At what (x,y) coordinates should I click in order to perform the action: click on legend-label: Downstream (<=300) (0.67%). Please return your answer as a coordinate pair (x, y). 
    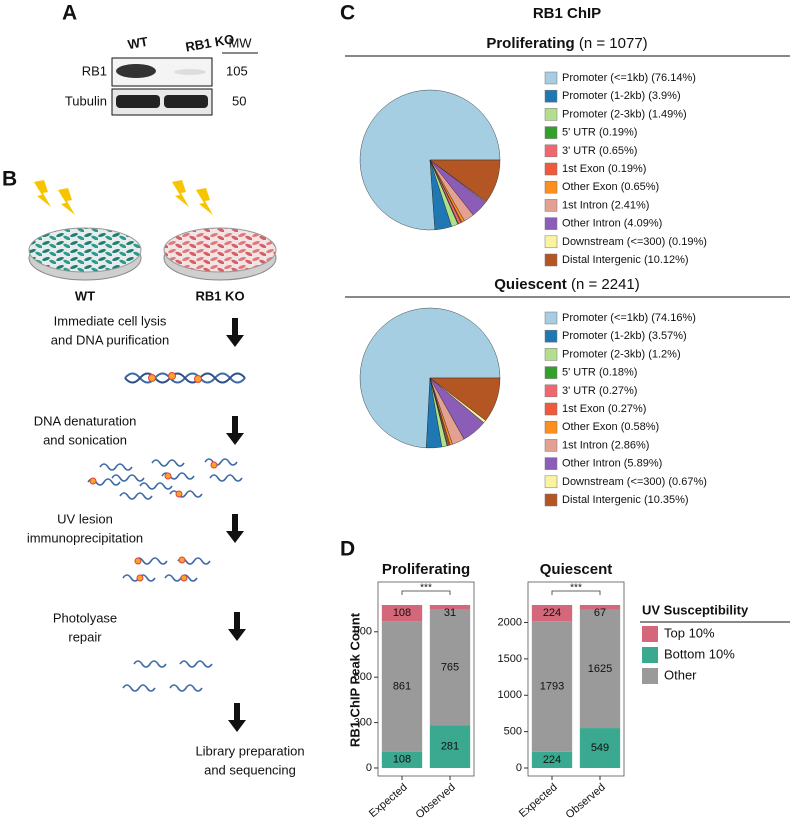
    Looking at the image, I should click on (634, 482).